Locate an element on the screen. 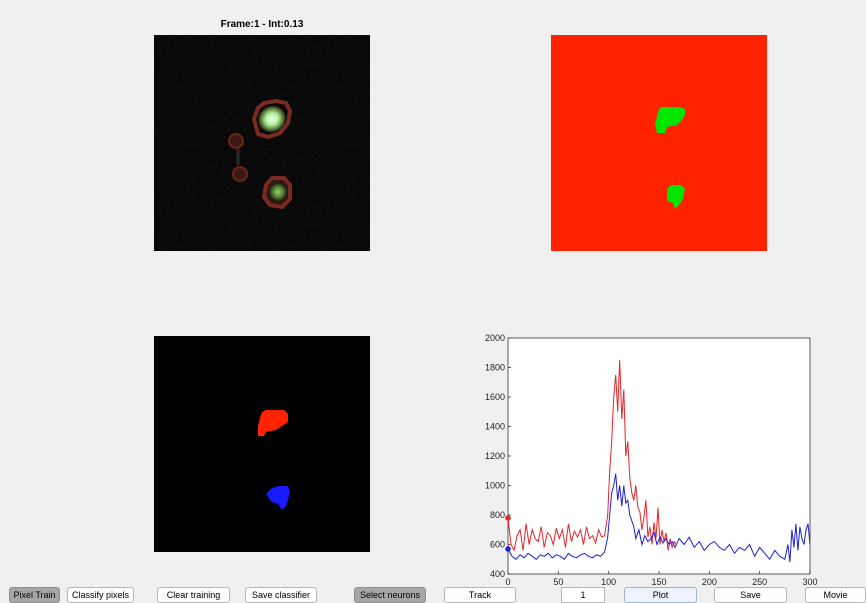 The width and height of the screenshot is (866, 603). x-tick-label-6: 300 is located at coordinates (809, 582).